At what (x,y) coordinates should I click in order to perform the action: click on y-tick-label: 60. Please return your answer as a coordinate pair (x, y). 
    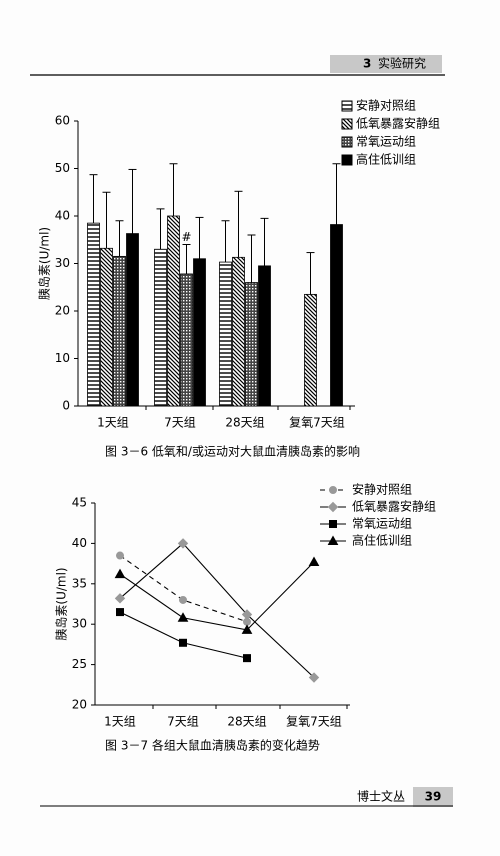
    Looking at the image, I should click on (62, 121).